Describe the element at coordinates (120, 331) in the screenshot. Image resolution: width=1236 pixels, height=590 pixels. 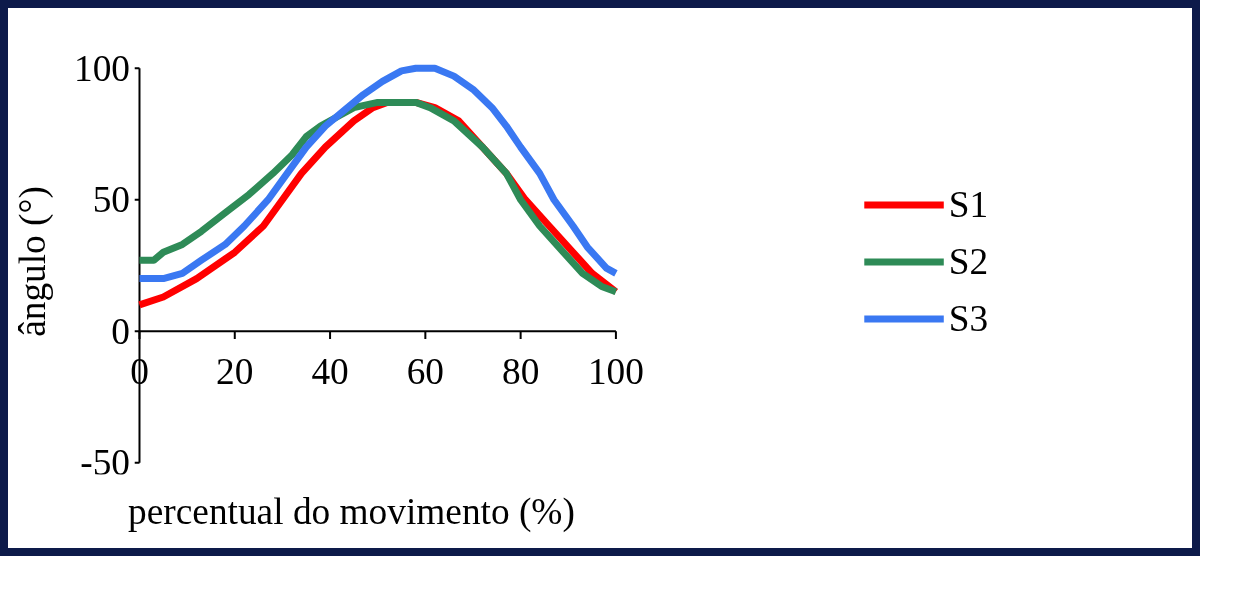
I see `y-tick-label: 0` at that location.